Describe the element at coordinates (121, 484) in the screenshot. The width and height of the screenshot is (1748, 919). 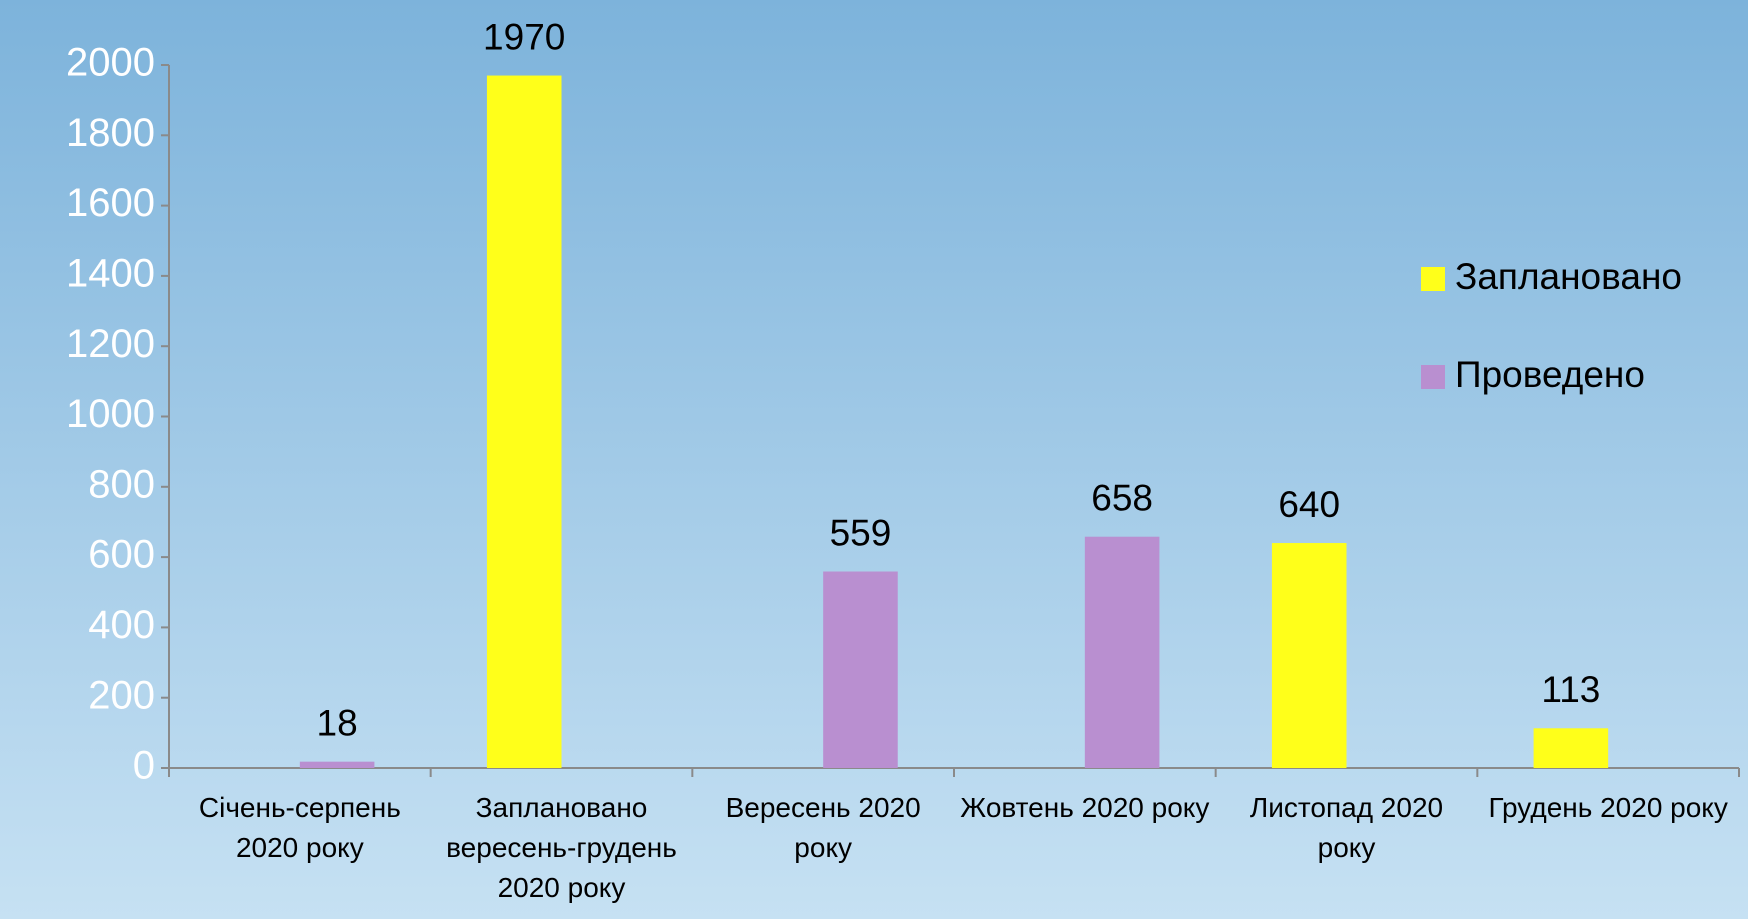
I see `y-tick-label: 800` at that location.